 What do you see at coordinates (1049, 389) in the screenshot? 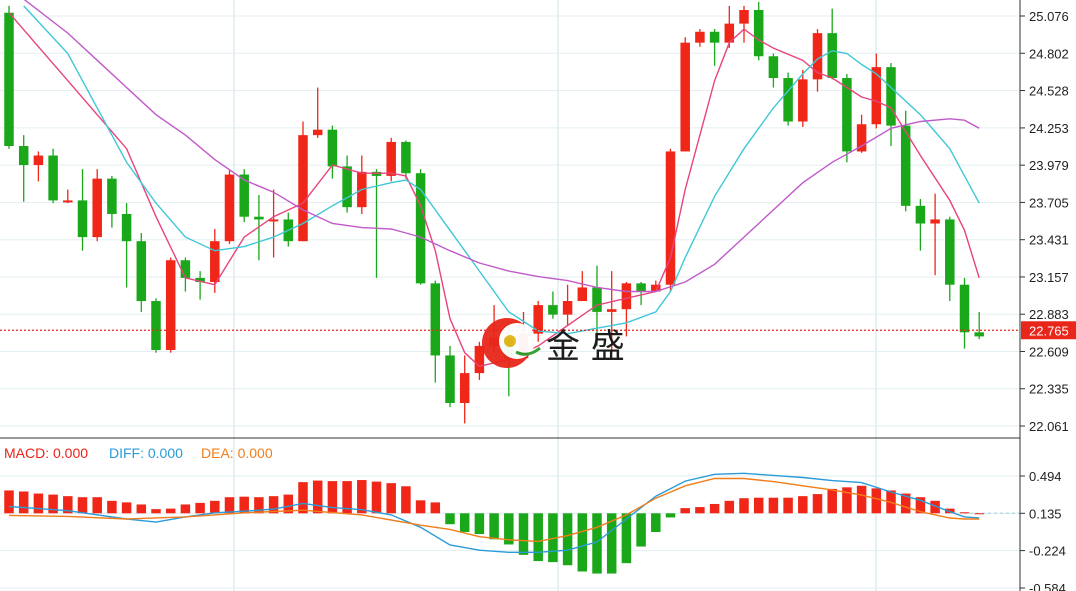
I see `price-tick-label-10: 22.335` at bounding box center [1049, 389].